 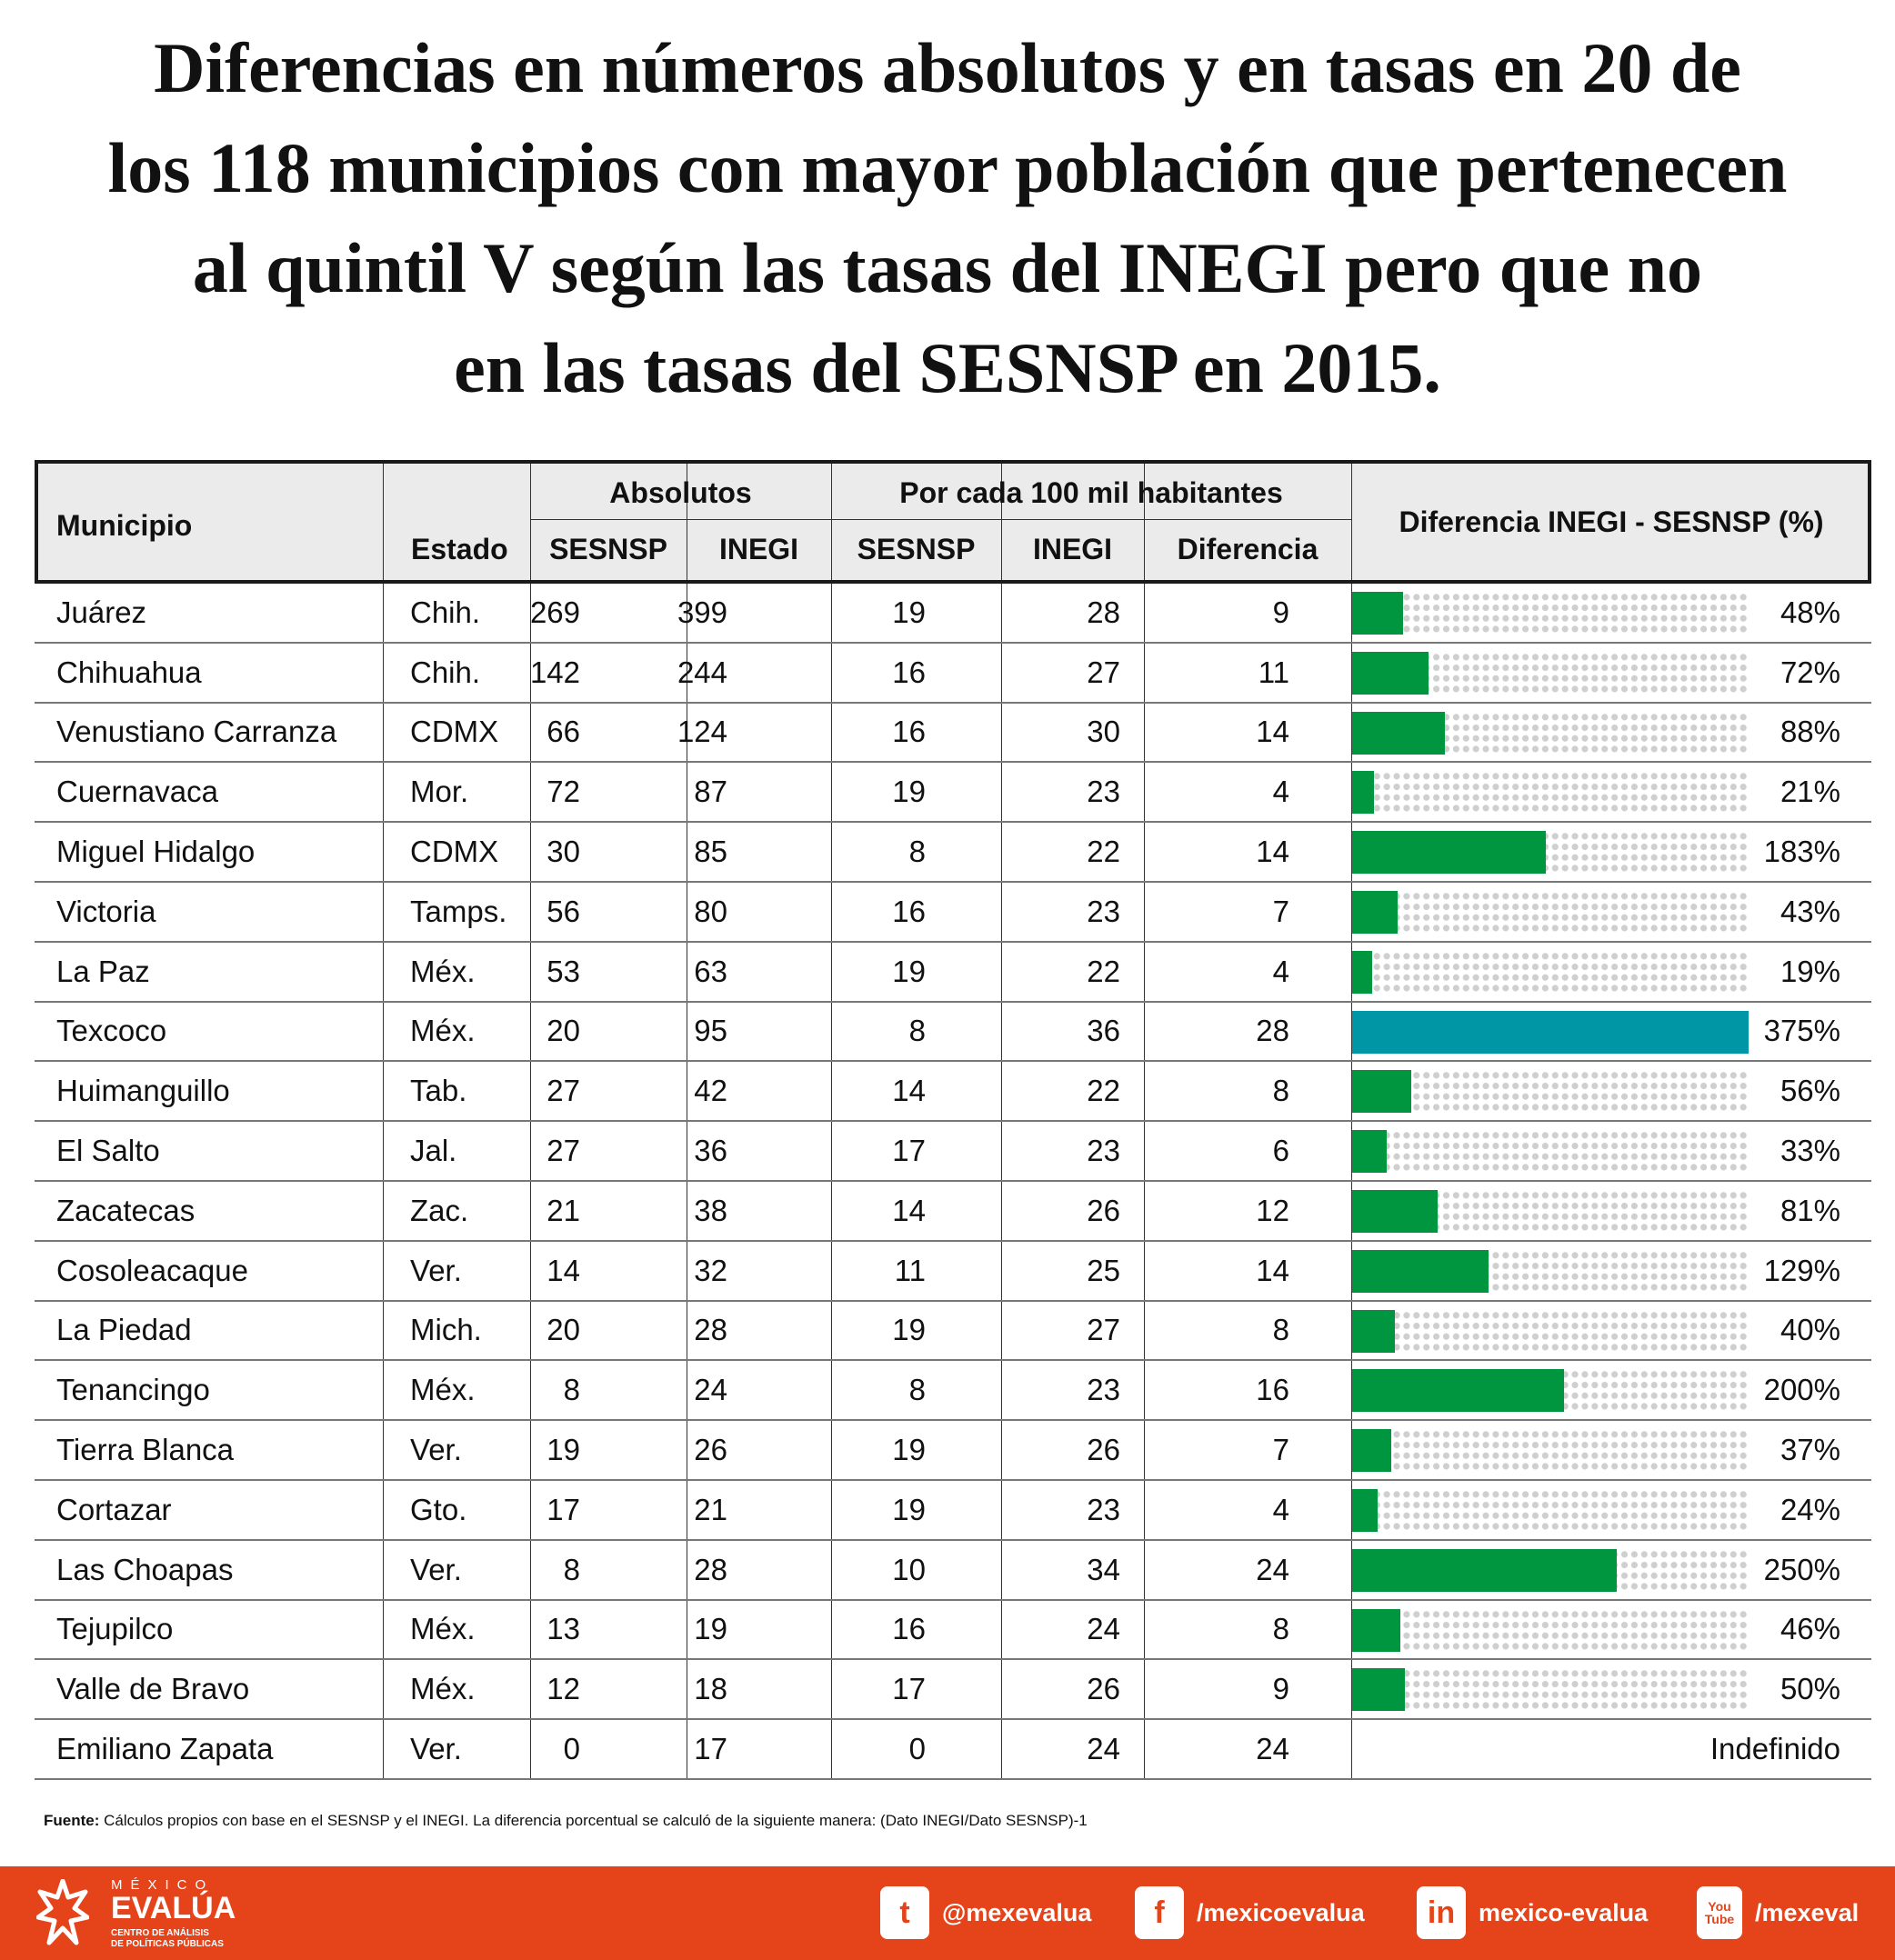 What do you see at coordinates (1441, 1912) in the screenshot?
I see `linkedin-icon: in` at bounding box center [1441, 1912].